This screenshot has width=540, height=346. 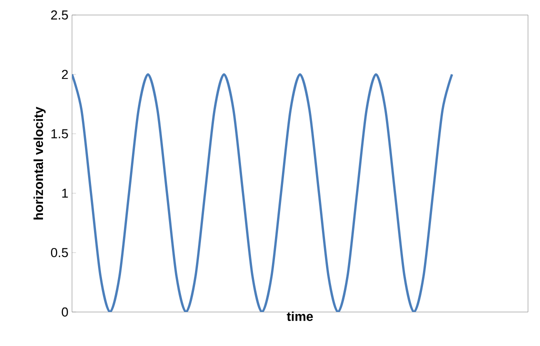 What do you see at coordinates (299, 317) in the screenshot?
I see `x-axis-title: time` at bounding box center [299, 317].